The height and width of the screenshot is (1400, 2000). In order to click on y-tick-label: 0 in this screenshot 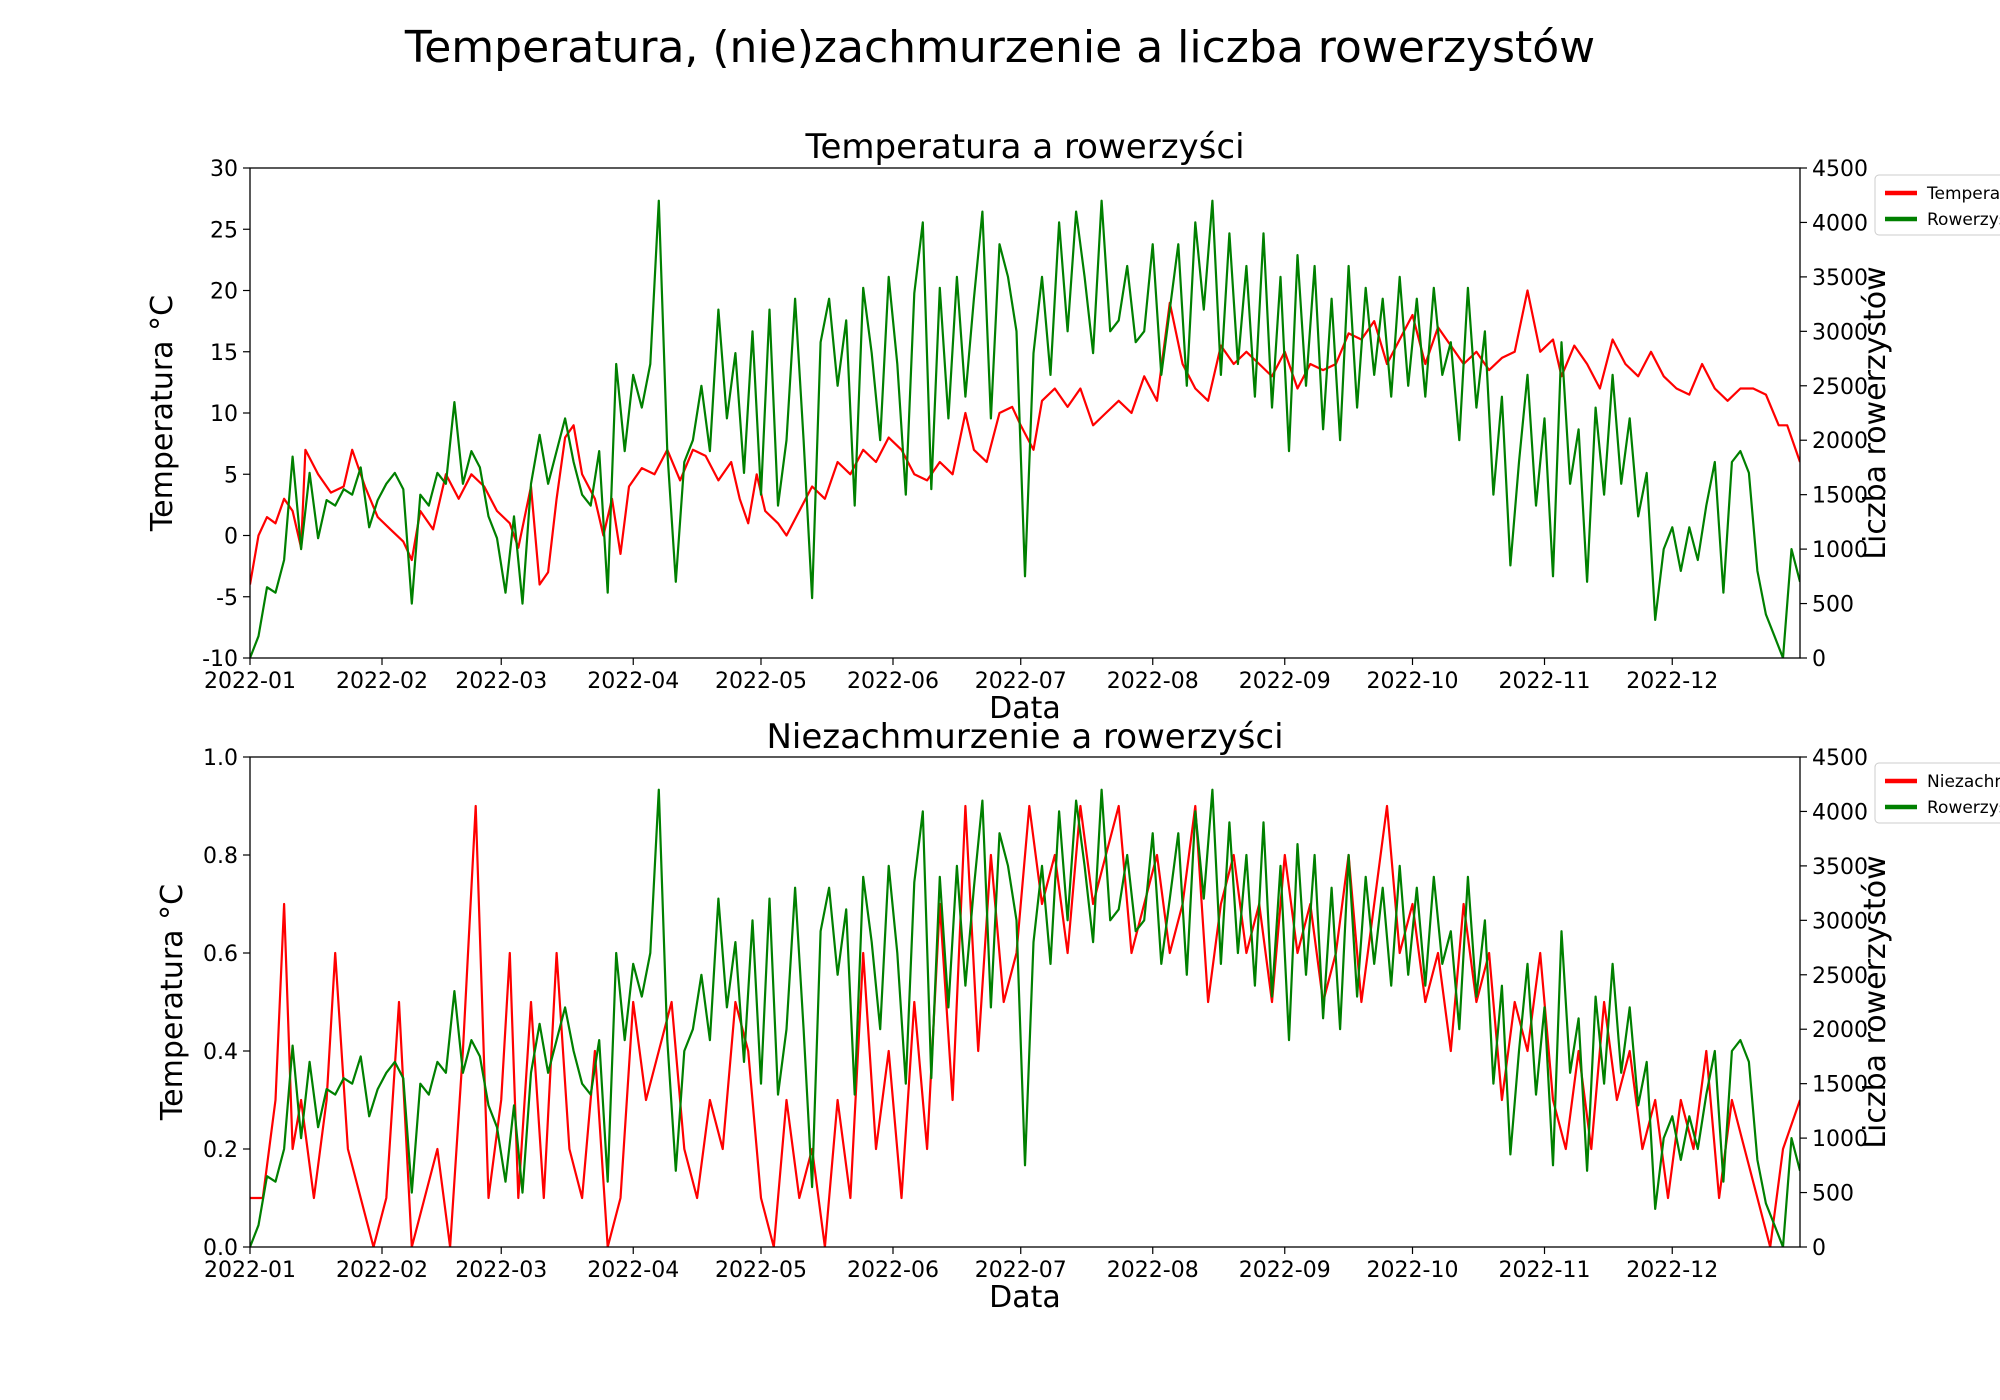, I will do `click(231, 537)`.